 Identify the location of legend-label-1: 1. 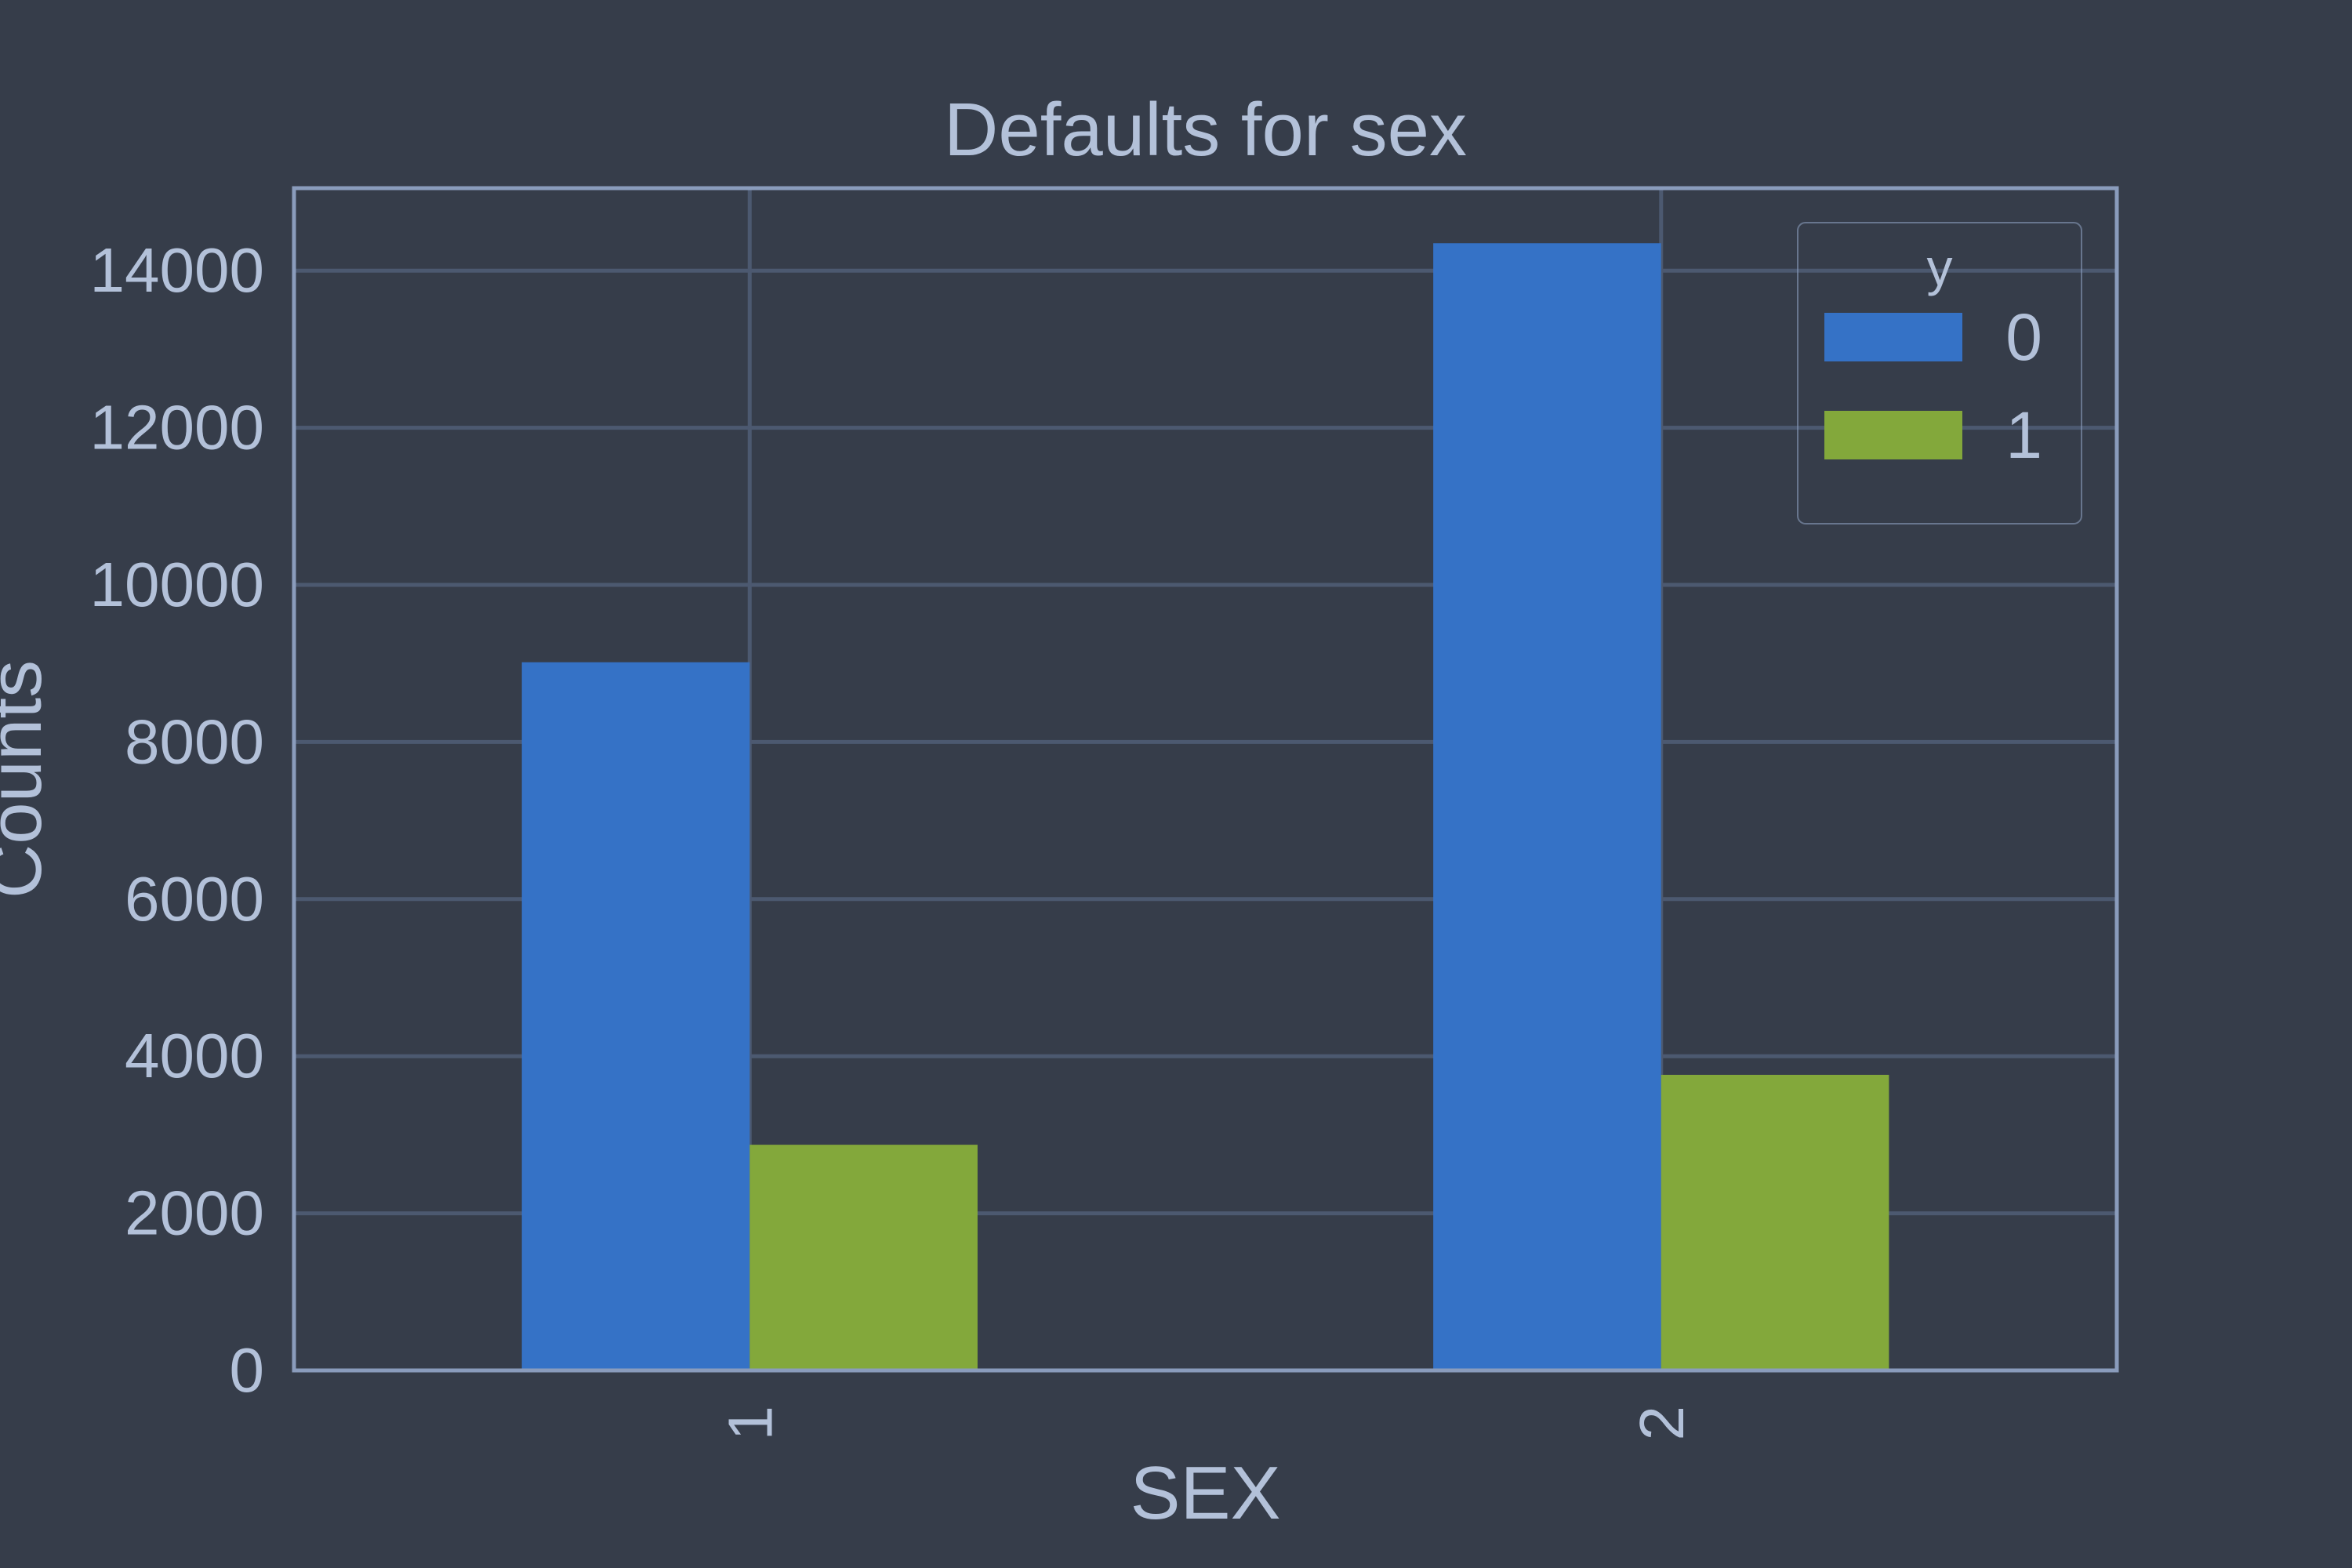
(2023, 435).